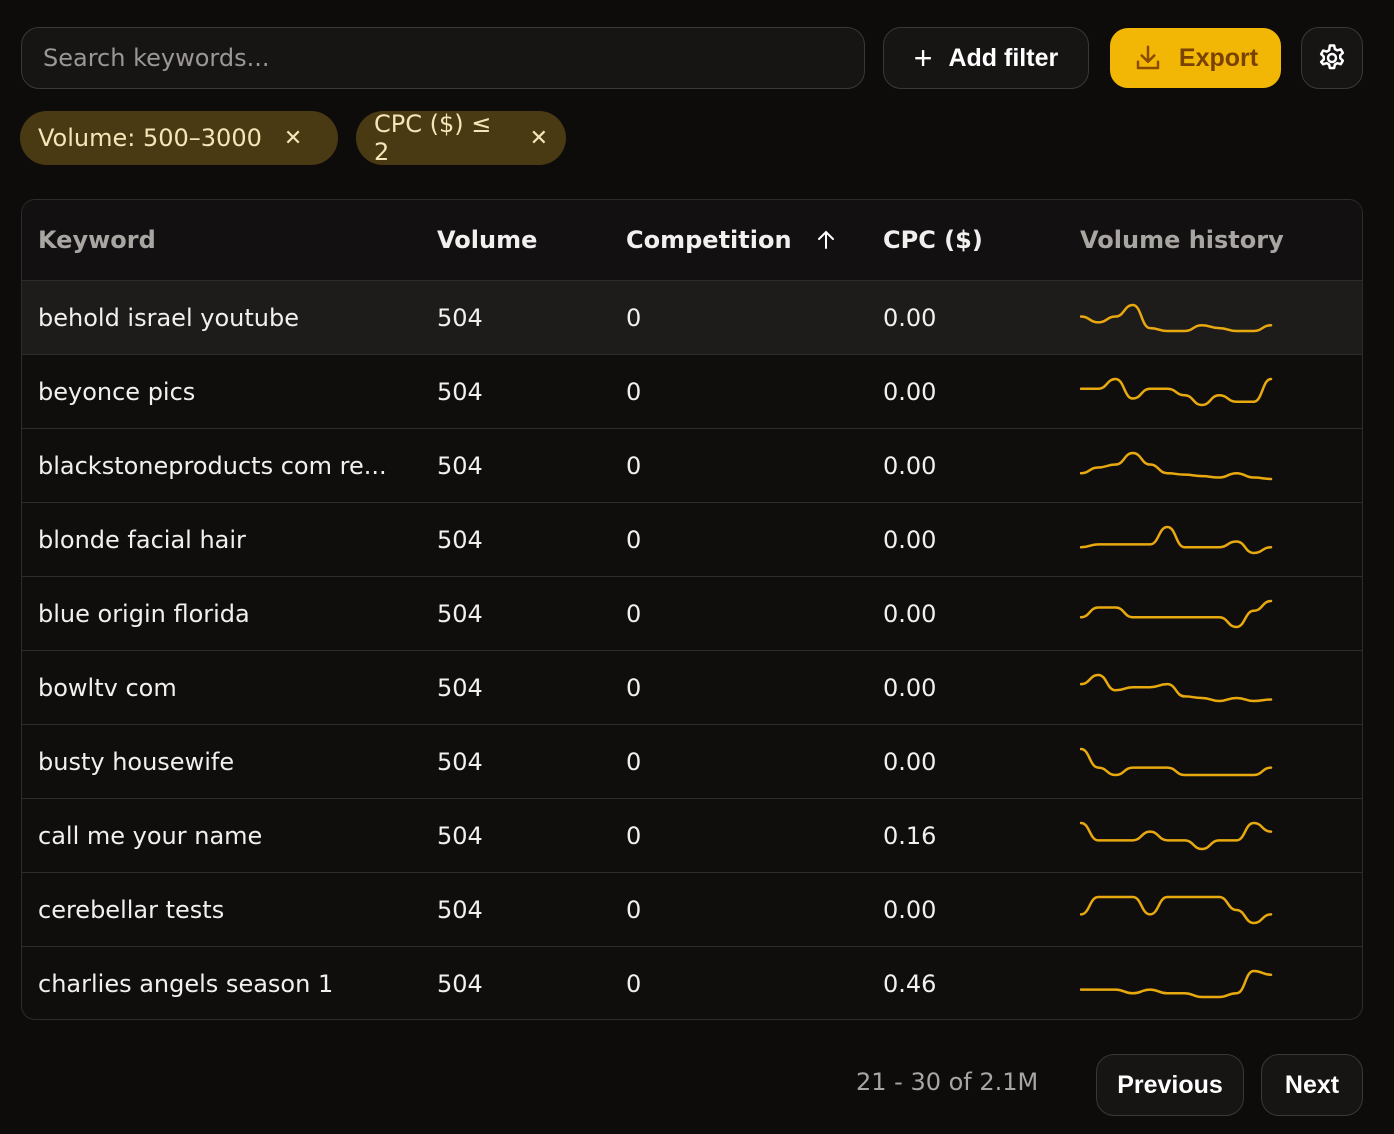  I want to click on search-input, so click(453, 58).